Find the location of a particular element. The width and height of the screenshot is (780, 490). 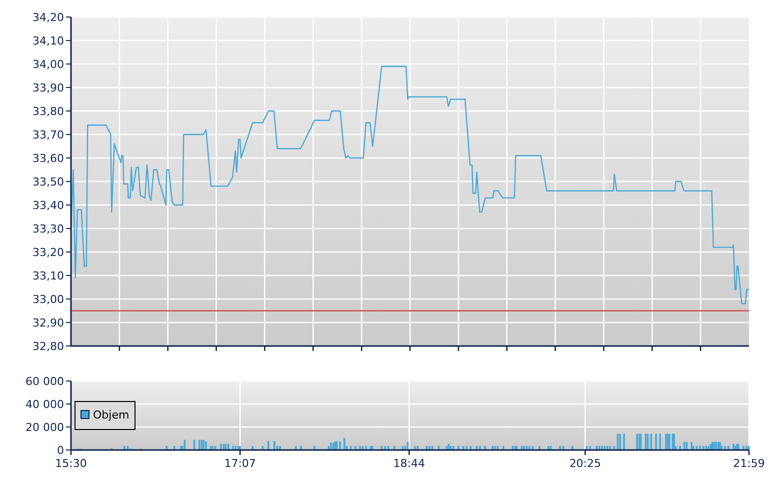

y-tick-label: 34,00 is located at coordinates (48, 64).